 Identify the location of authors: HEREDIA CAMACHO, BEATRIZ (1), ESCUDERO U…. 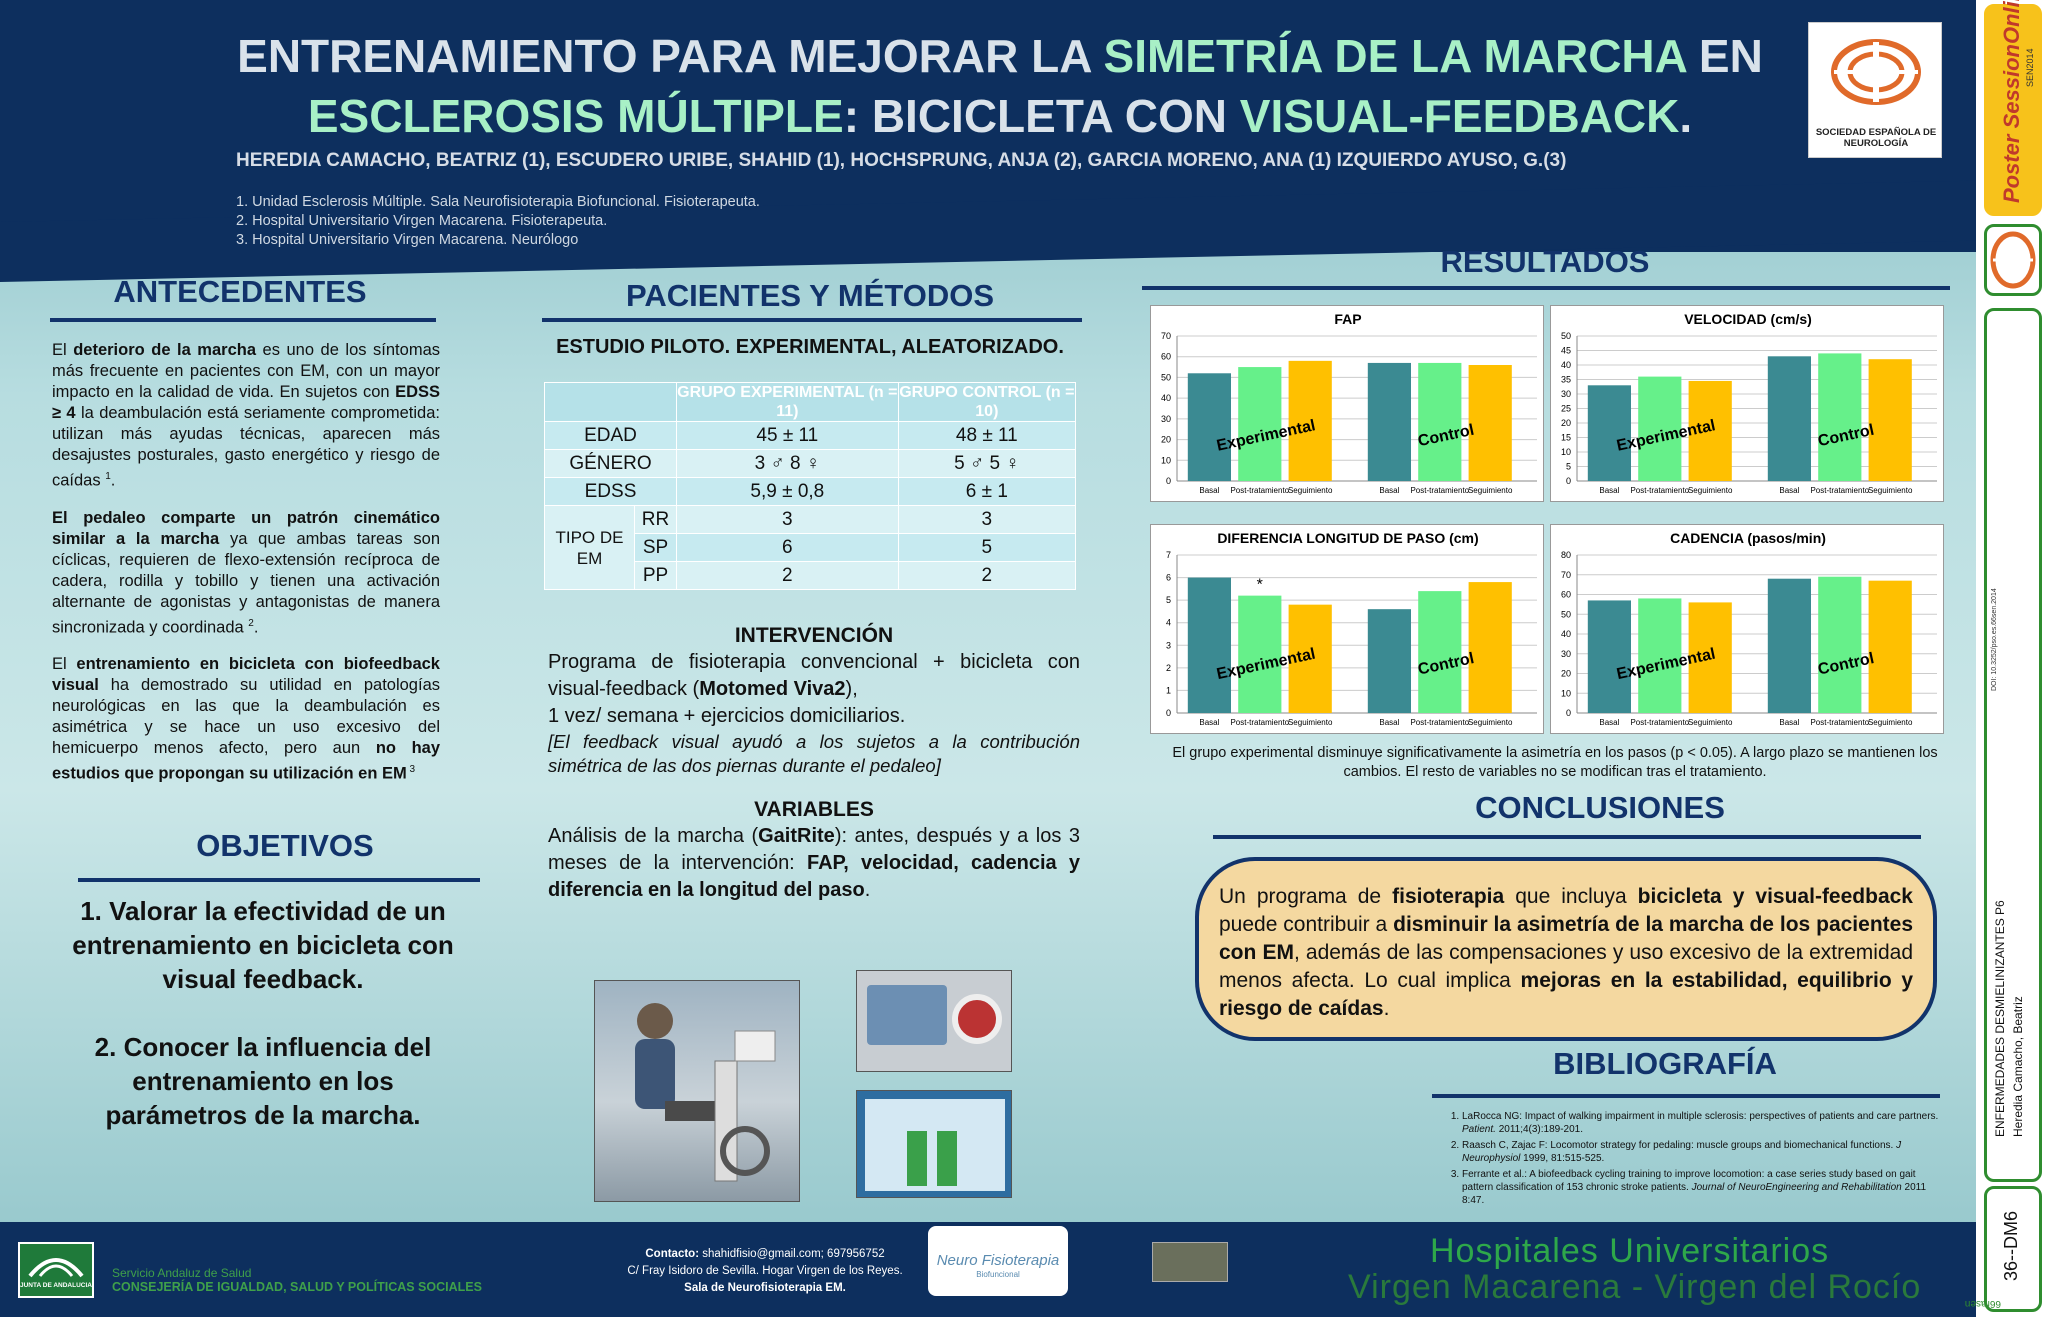
(901, 160).